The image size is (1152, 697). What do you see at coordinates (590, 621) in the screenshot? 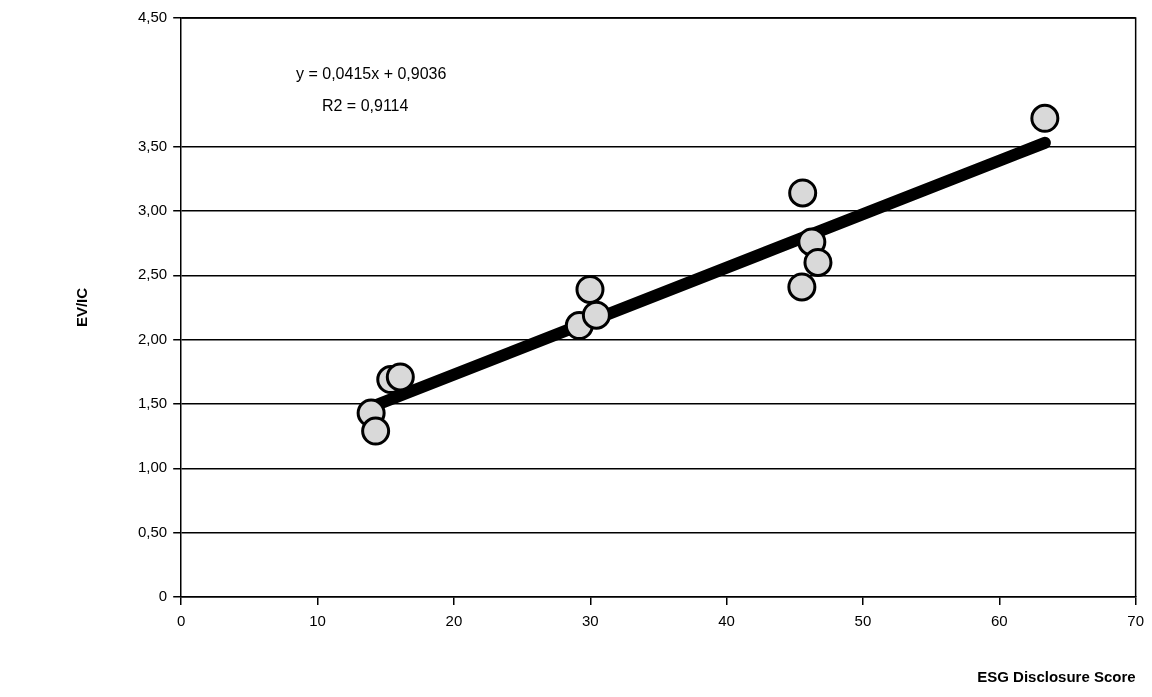
I see `x-tick-label: 30` at bounding box center [590, 621].